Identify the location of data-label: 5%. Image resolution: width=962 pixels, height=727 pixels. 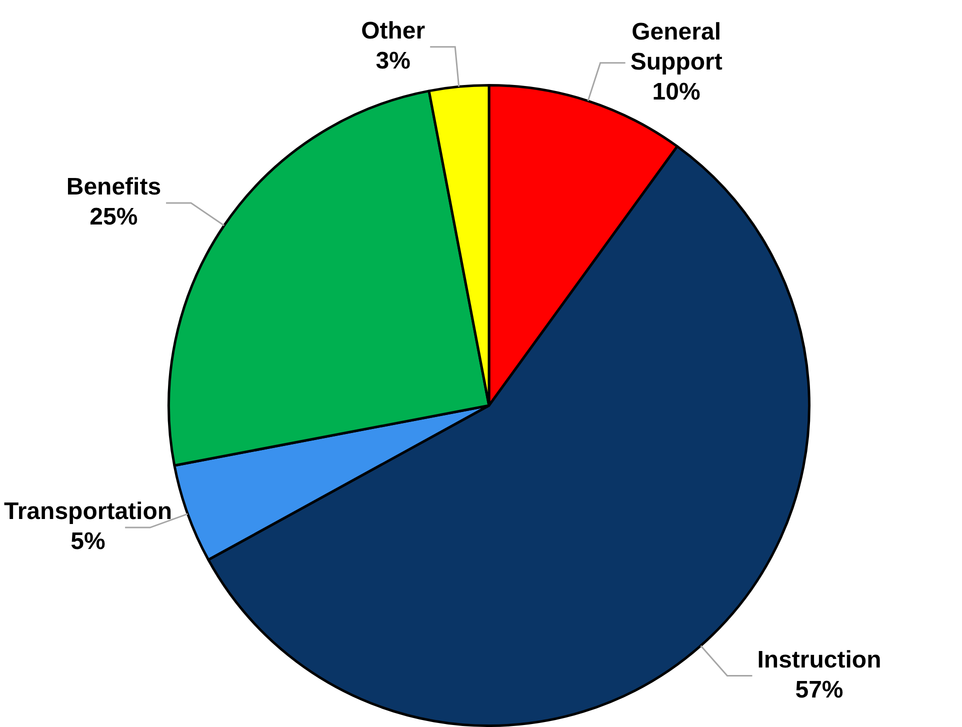
(88, 542).